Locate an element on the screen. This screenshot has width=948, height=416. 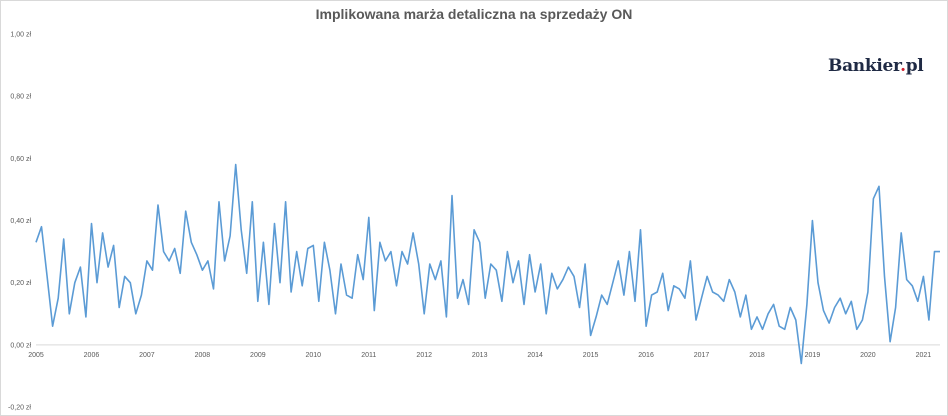
x-tick-label: 2011 is located at coordinates (368, 355).